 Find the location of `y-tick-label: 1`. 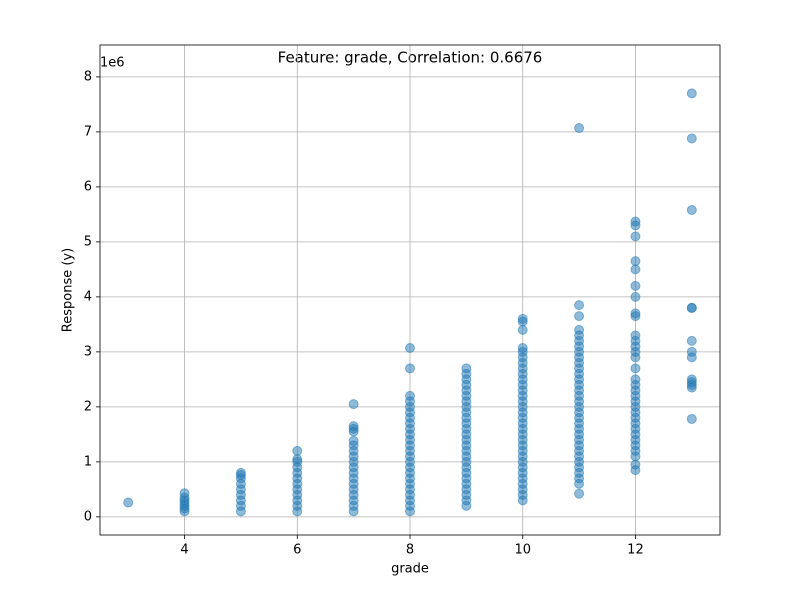

y-tick-label: 1 is located at coordinates (88, 461).